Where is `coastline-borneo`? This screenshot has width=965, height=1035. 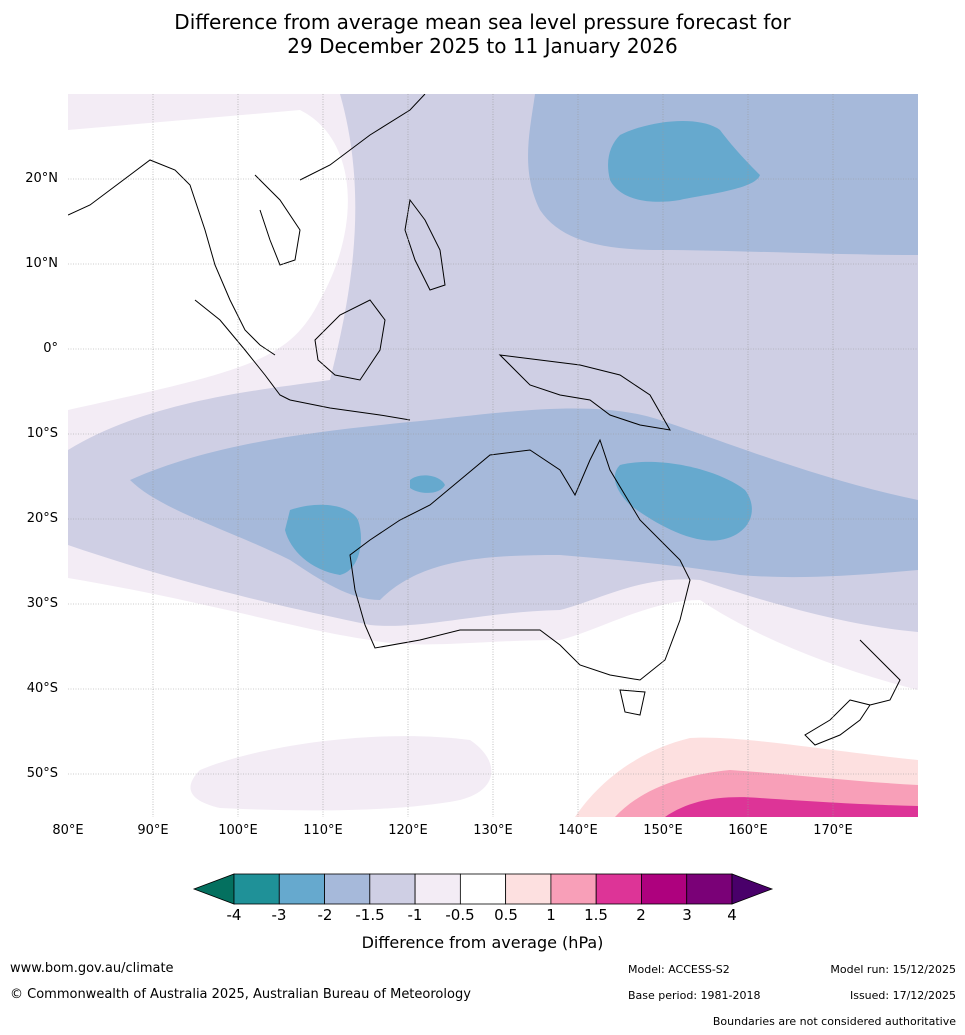
coastline-borneo is located at coordinates (350, 340).